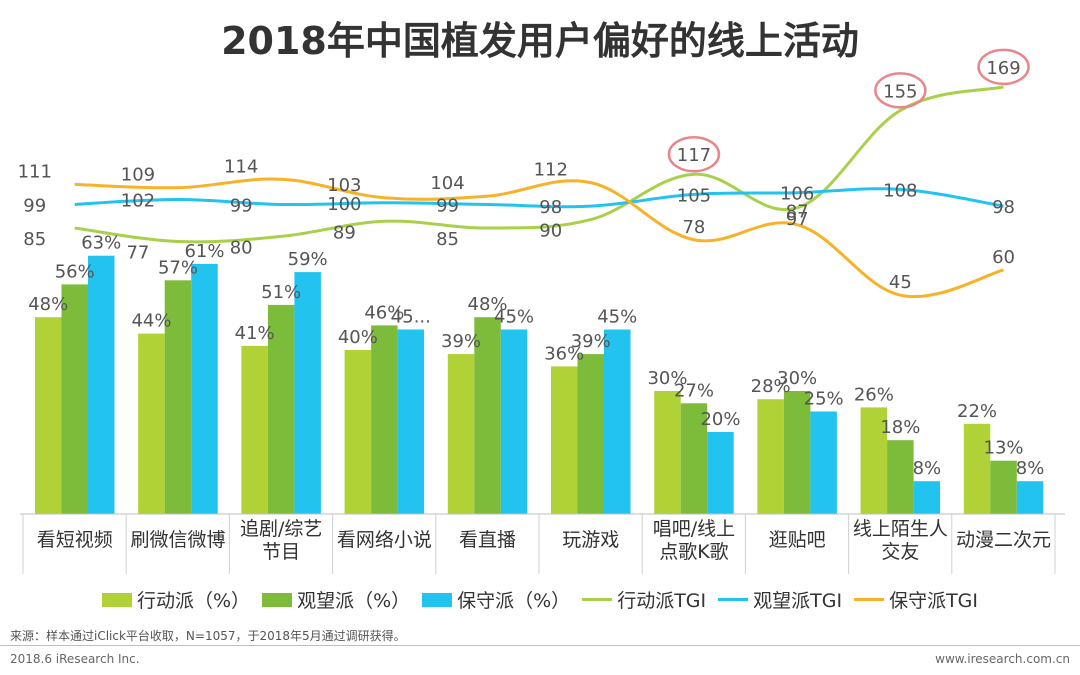  I want to click on x-tick-label-8: 线上陌生人交友, so click(900, 540).